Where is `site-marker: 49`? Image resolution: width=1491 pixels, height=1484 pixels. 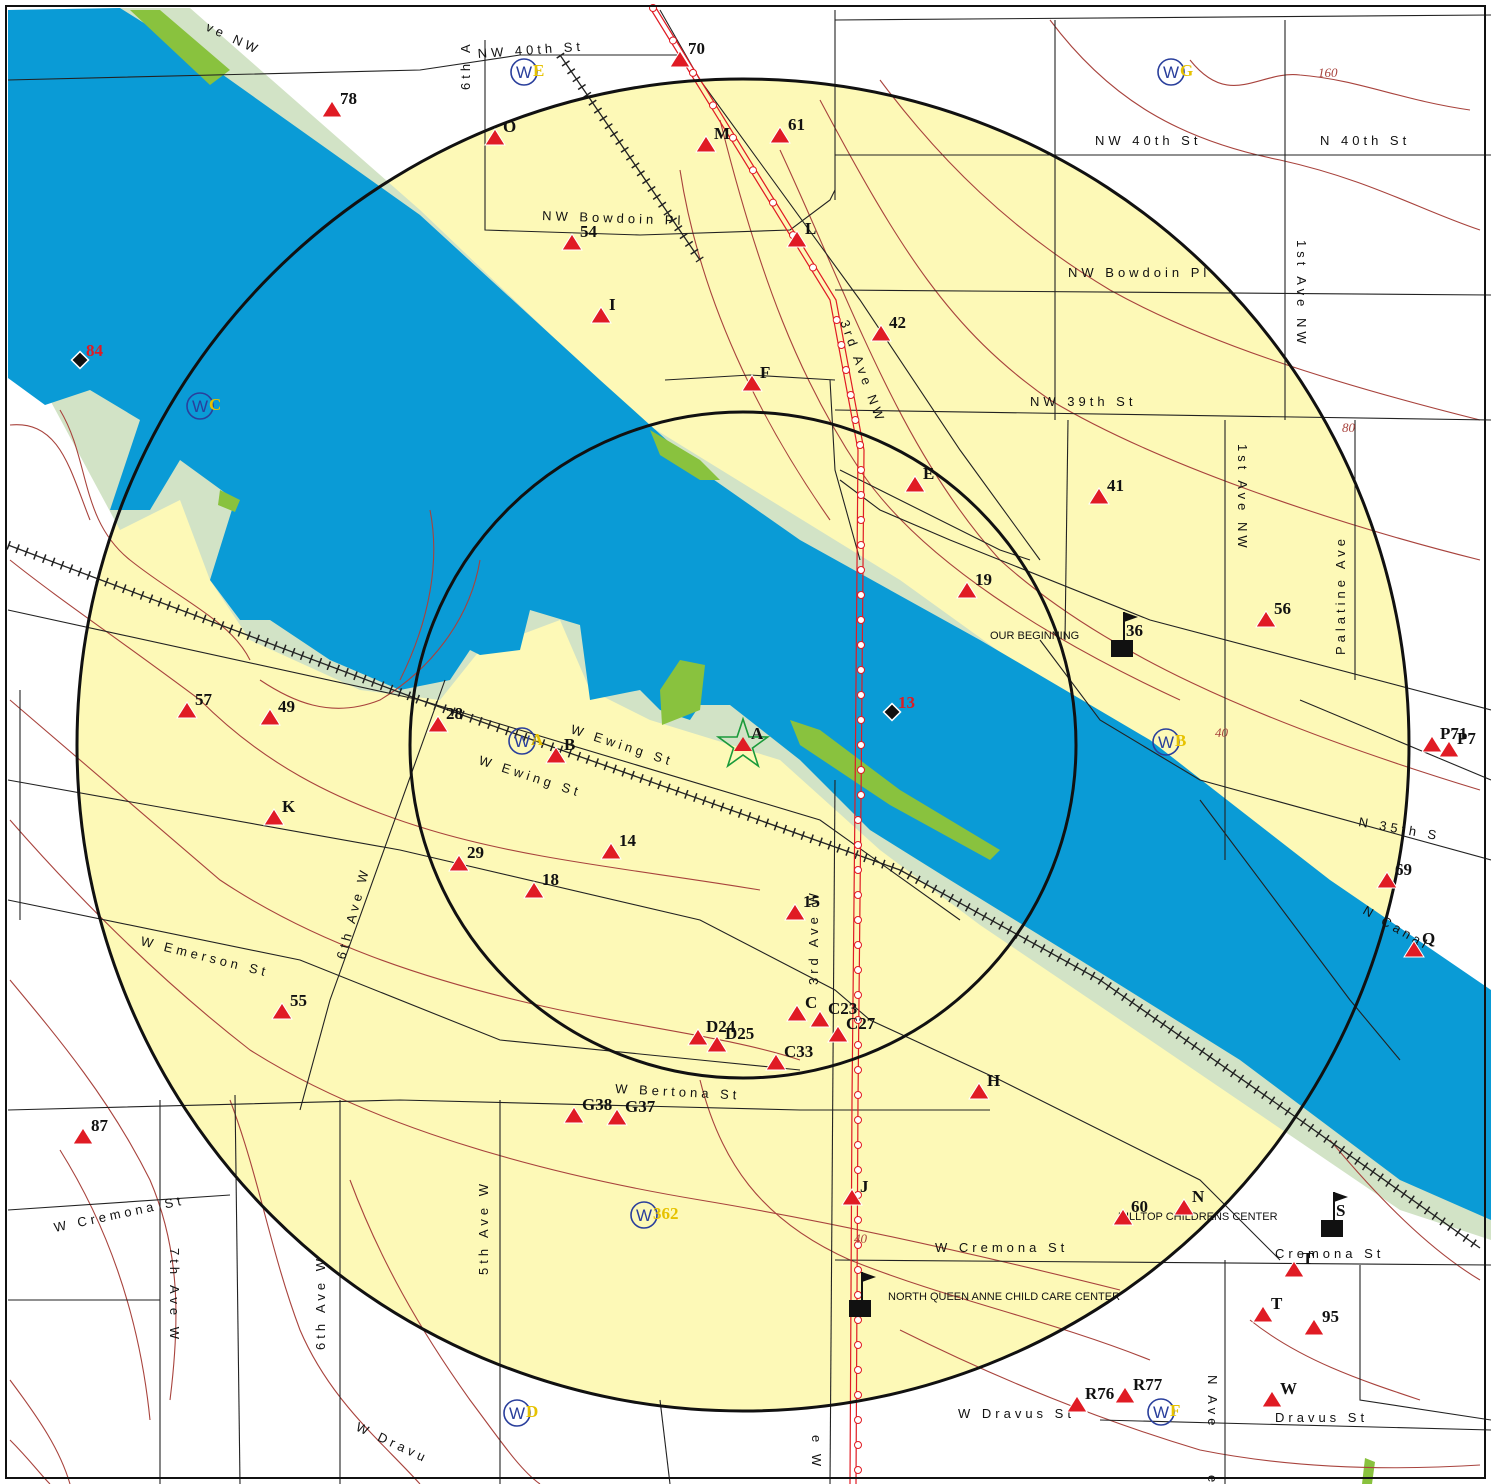
site-marker: 49 is located at coordinates (277, 711).